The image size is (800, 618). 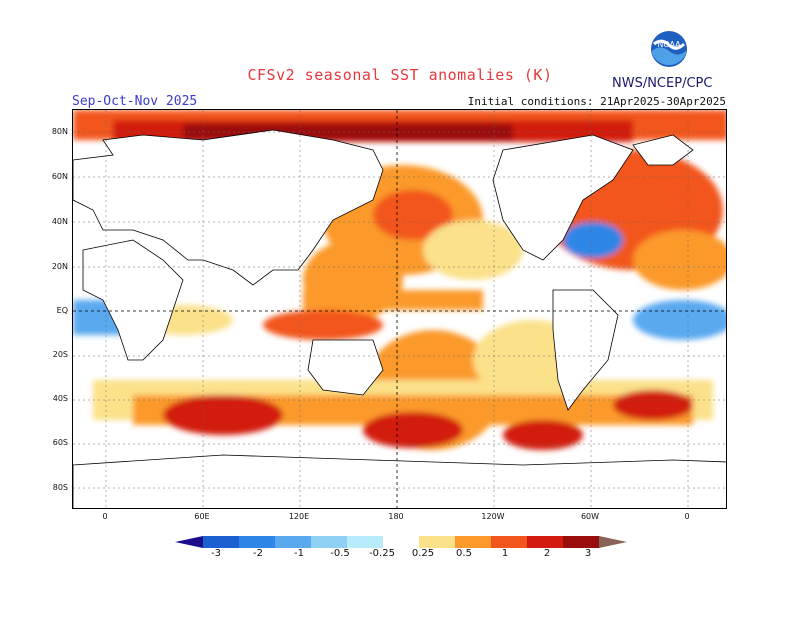 I want to click on legend-label-neg0-25: -0.25, so click(x=382, y=553).